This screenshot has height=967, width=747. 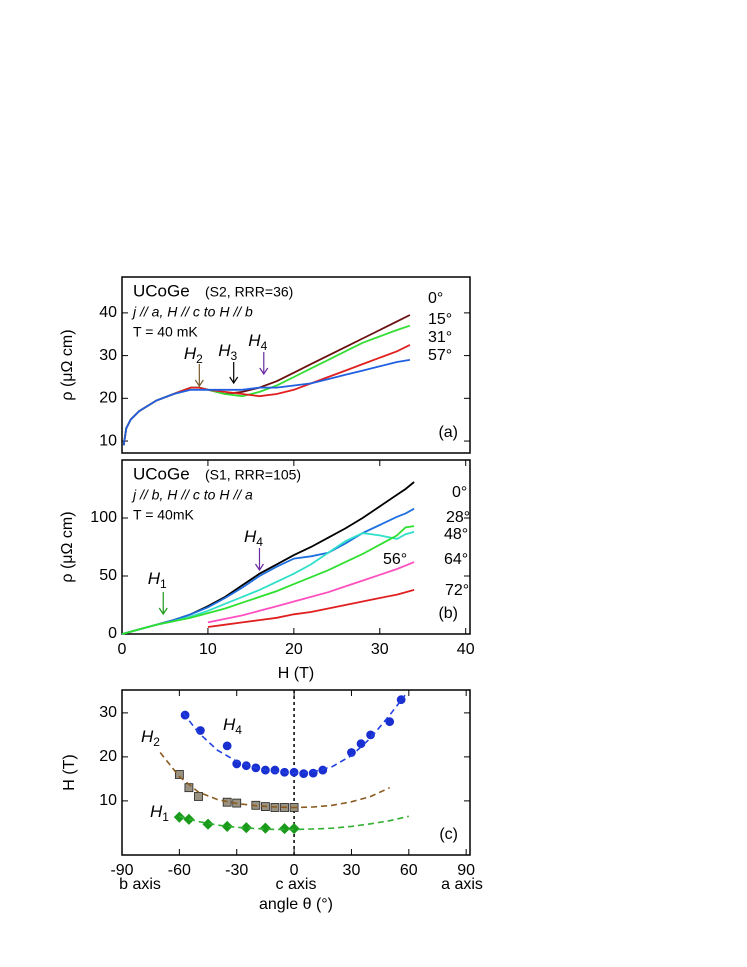 I want to click on annotation-sub: 3, so click(x=234, y=356).